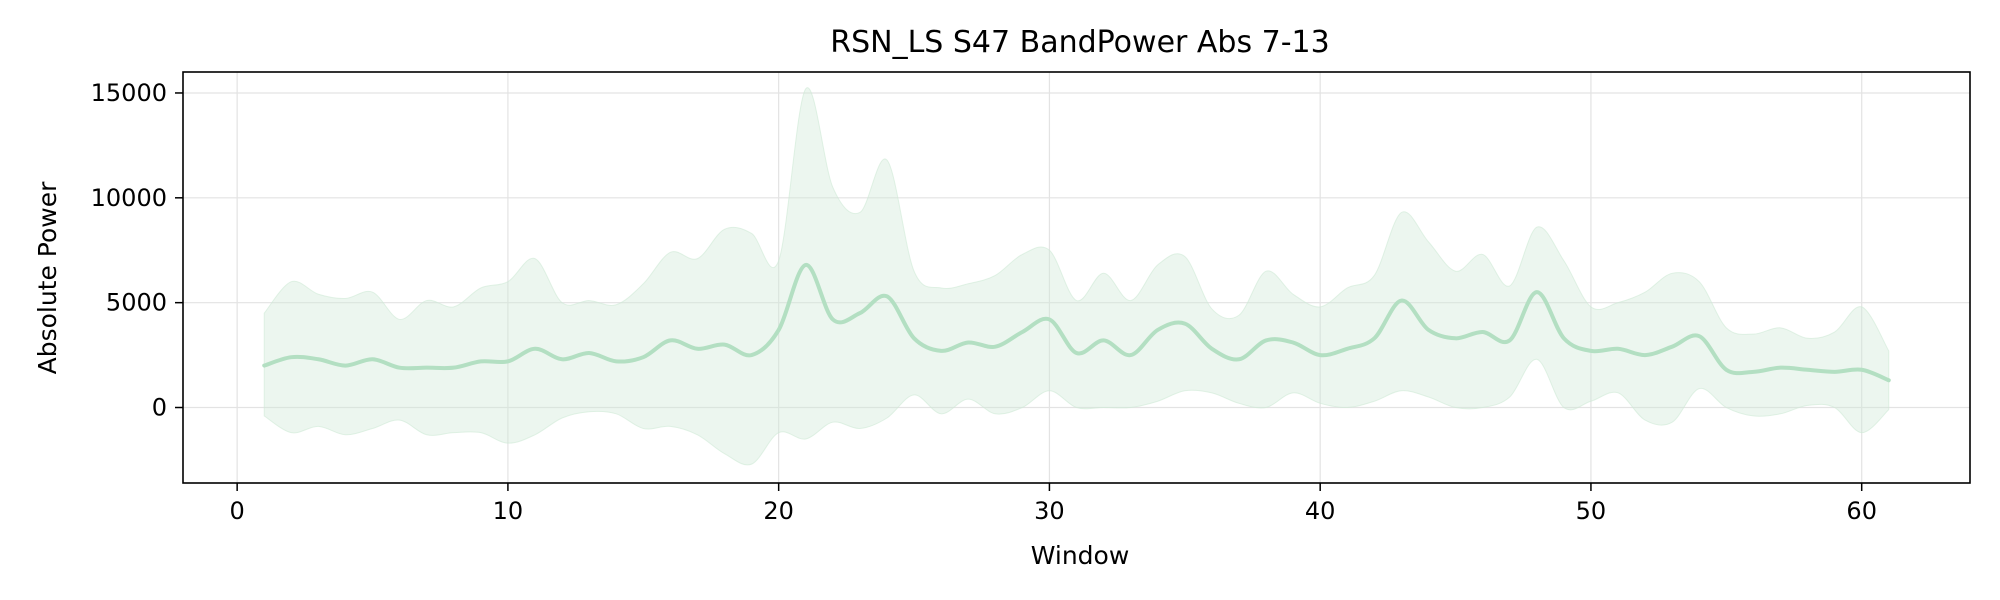 This screenshot has width=2000, height=600. What do you see at coordinates (237, 511) in the screenshot?
I see `x-tick-label: 0` at bounding box center [237, 511].